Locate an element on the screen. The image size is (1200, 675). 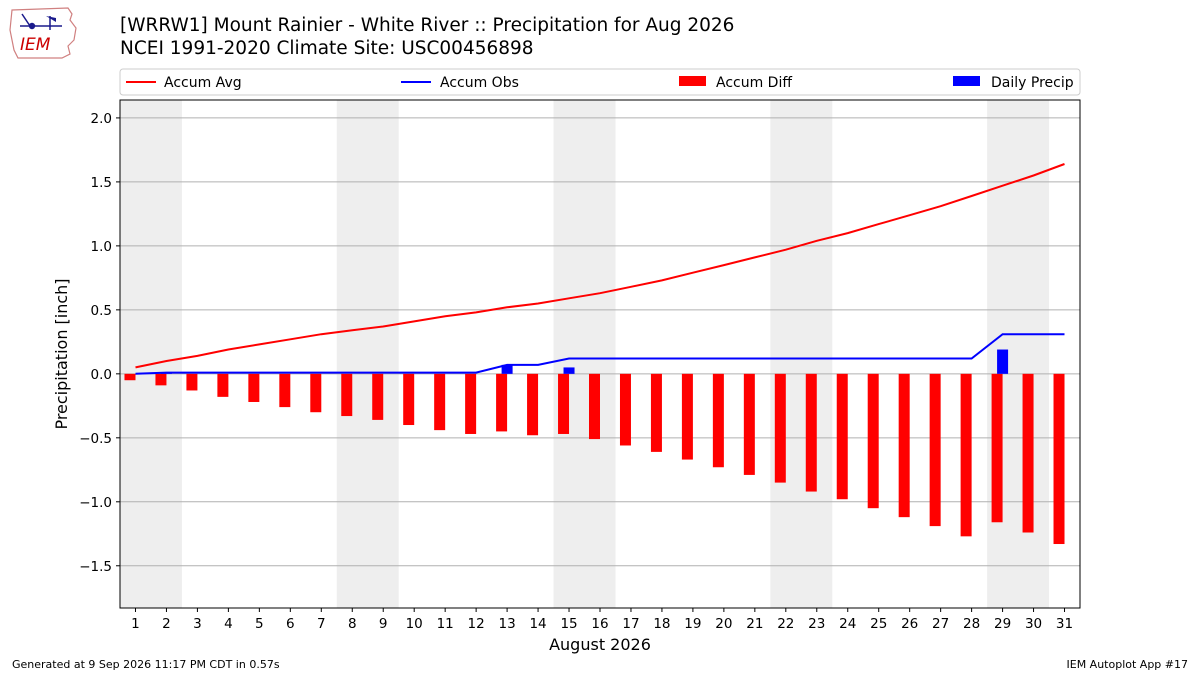
x-tick-label: 24 is located at coordinates (847, 624).